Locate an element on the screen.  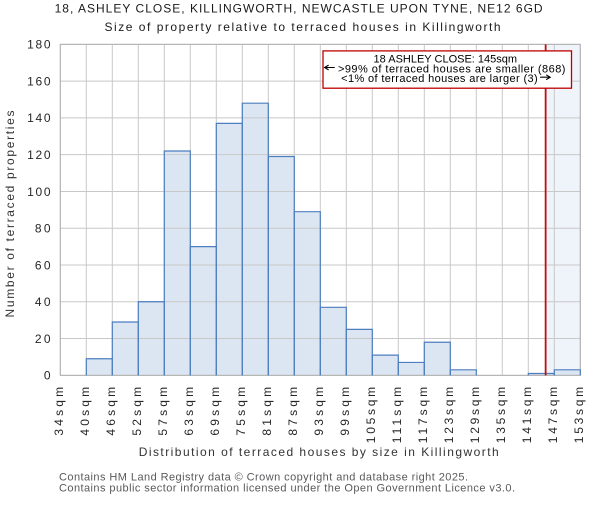
svg-text: 18 ASHLEY CLOSE: 145sqm is located at coordinates (446, 60).